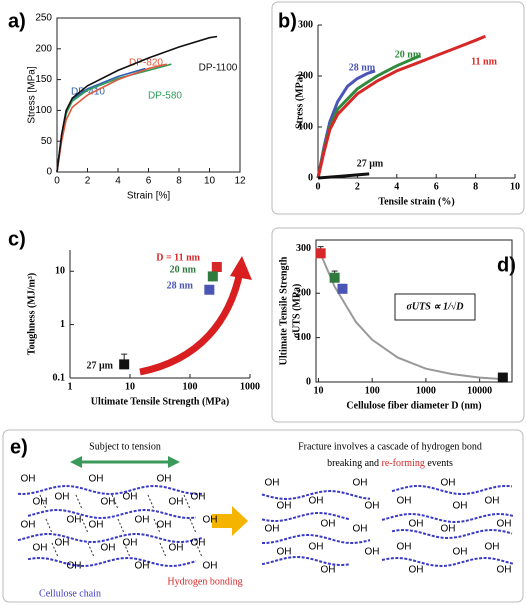  I want to click on series-label: 20 nm, so click(183, 269).